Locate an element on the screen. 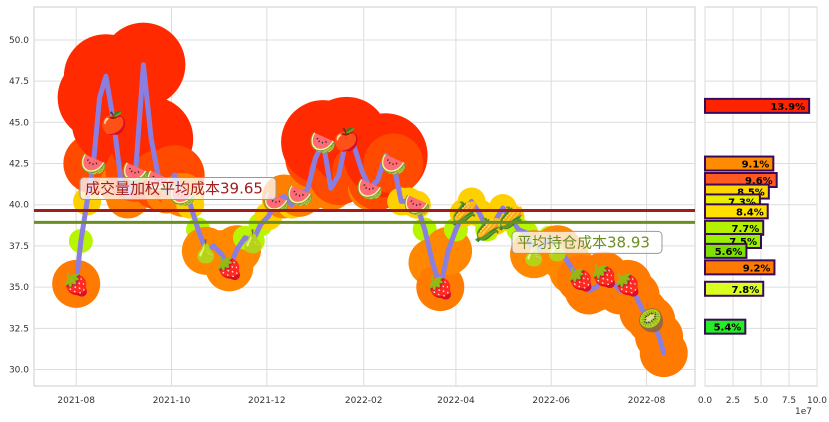 This screenshot has width=829, height=422. cost-lines: 成交量加权平均成本39.65 平均持仓成本38.93 is located at coordinates (364, 215).